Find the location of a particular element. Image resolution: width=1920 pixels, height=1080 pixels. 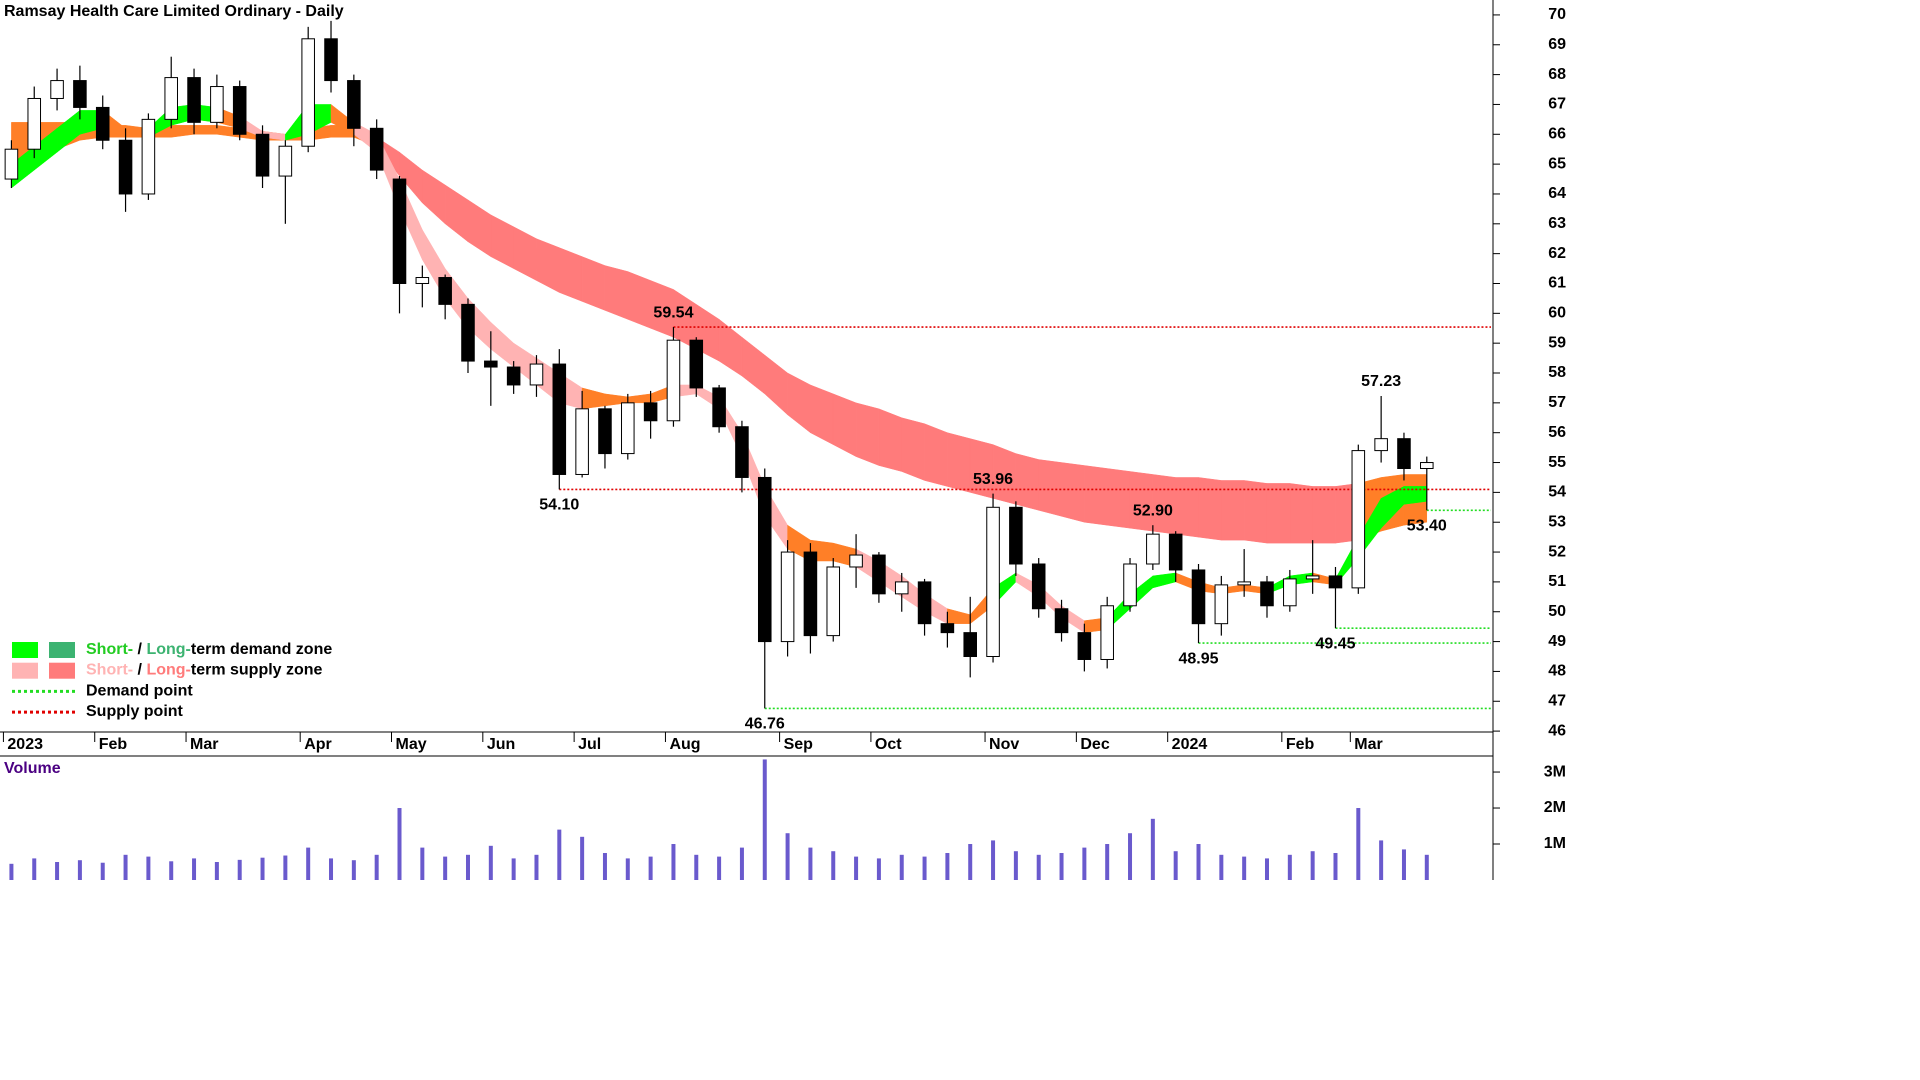

y-tick-label: 51 is located at coordinates (1557, 581).